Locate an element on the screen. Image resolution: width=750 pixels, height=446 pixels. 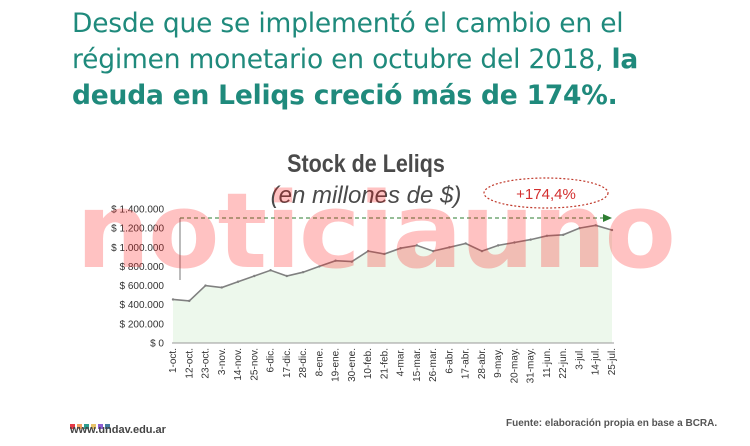
annotation-label: +174,4% is located at coordinates (546, 194).